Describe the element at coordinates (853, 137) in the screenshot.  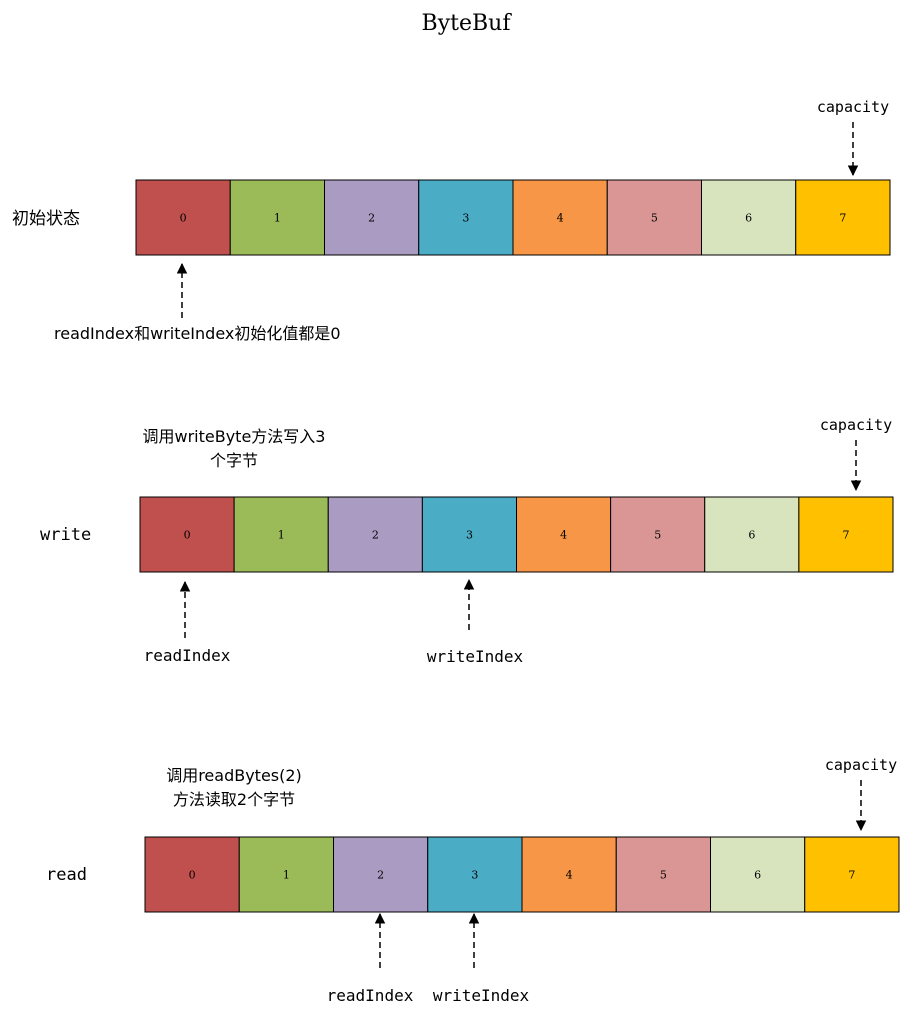
I see `capacity-pointer-initial: capacity` at that location.